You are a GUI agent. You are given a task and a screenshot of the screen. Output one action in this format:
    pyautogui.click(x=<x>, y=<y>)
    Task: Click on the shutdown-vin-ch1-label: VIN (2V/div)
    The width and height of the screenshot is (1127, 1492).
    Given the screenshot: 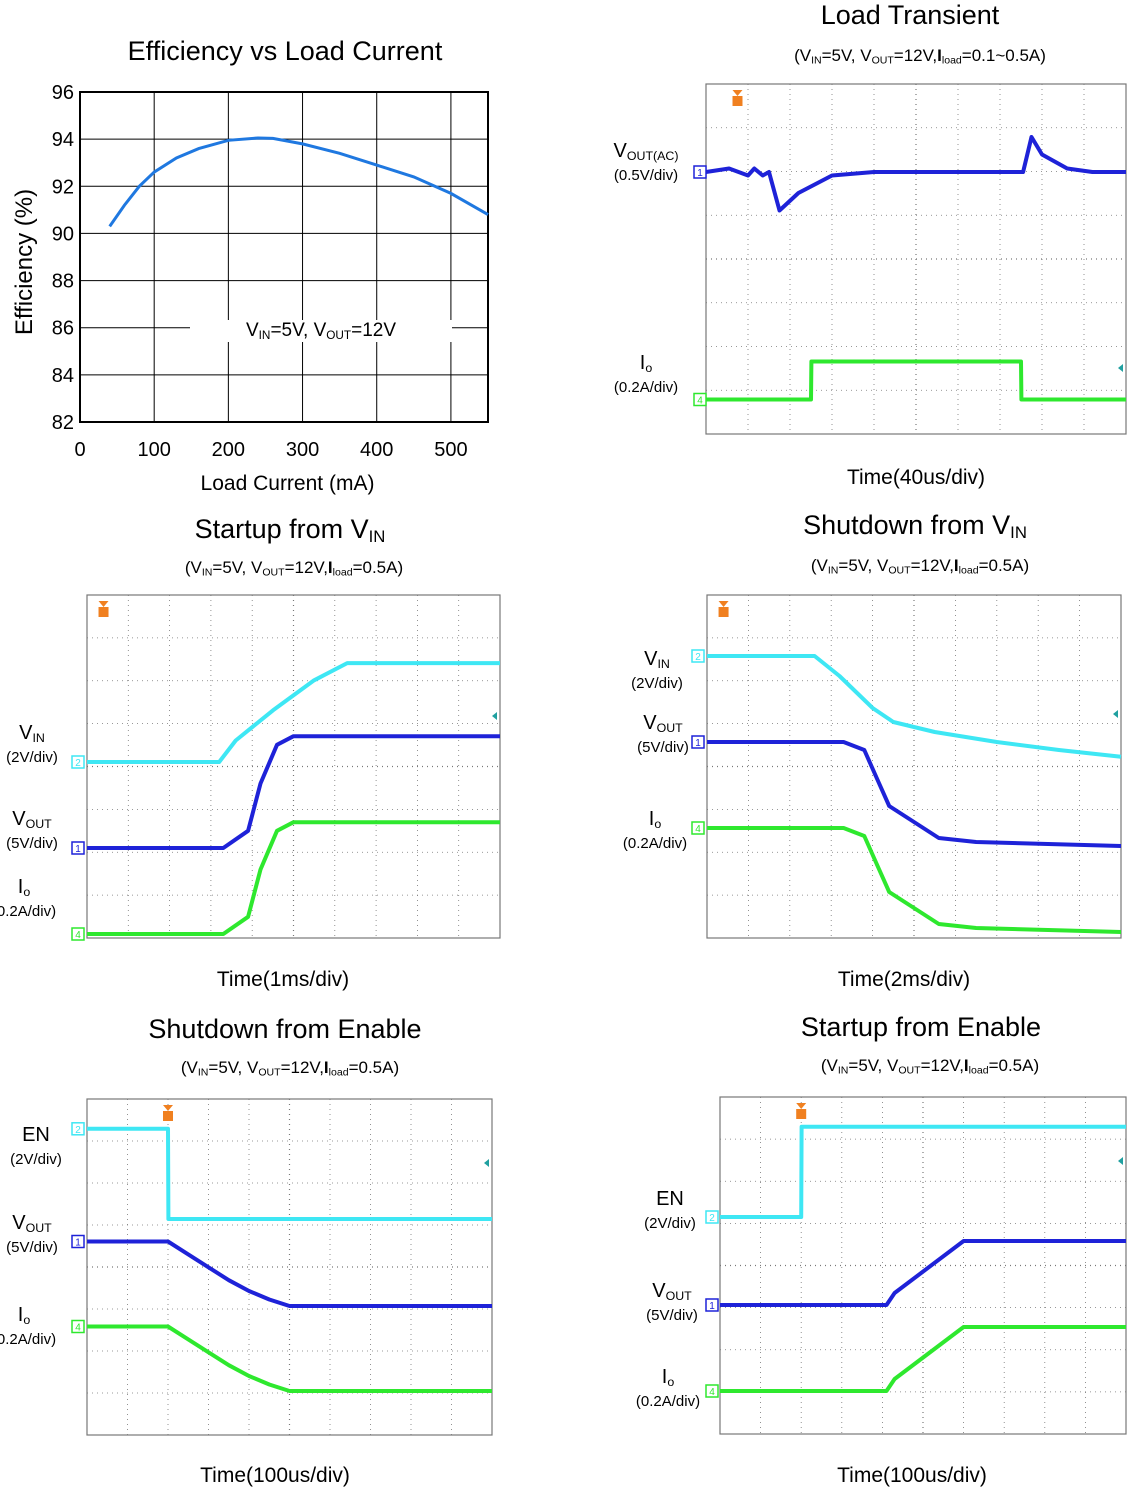 What is the action you would take?
    pyautogui.click(x=657, y=670)
    